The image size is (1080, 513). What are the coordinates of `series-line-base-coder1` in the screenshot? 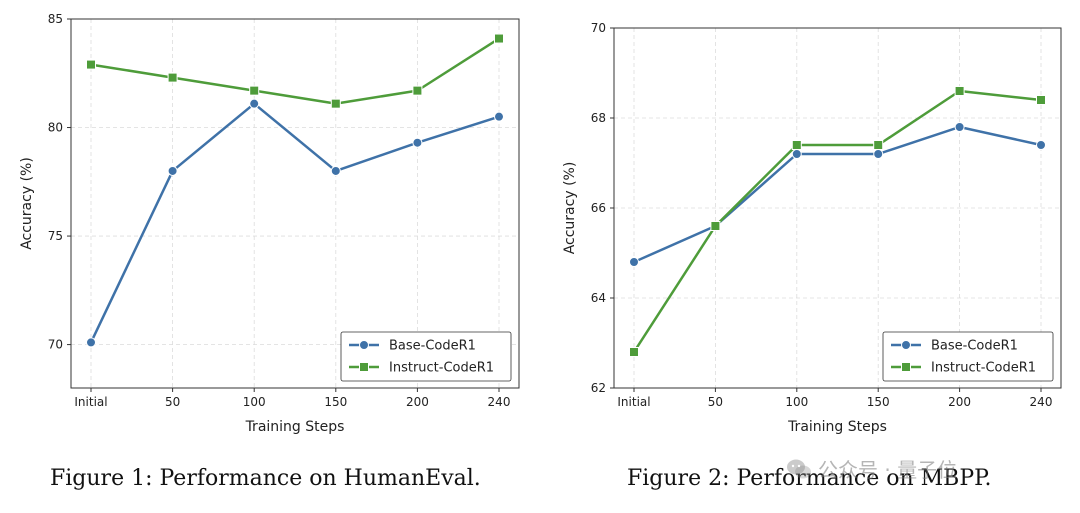 It's located at (837, 194).